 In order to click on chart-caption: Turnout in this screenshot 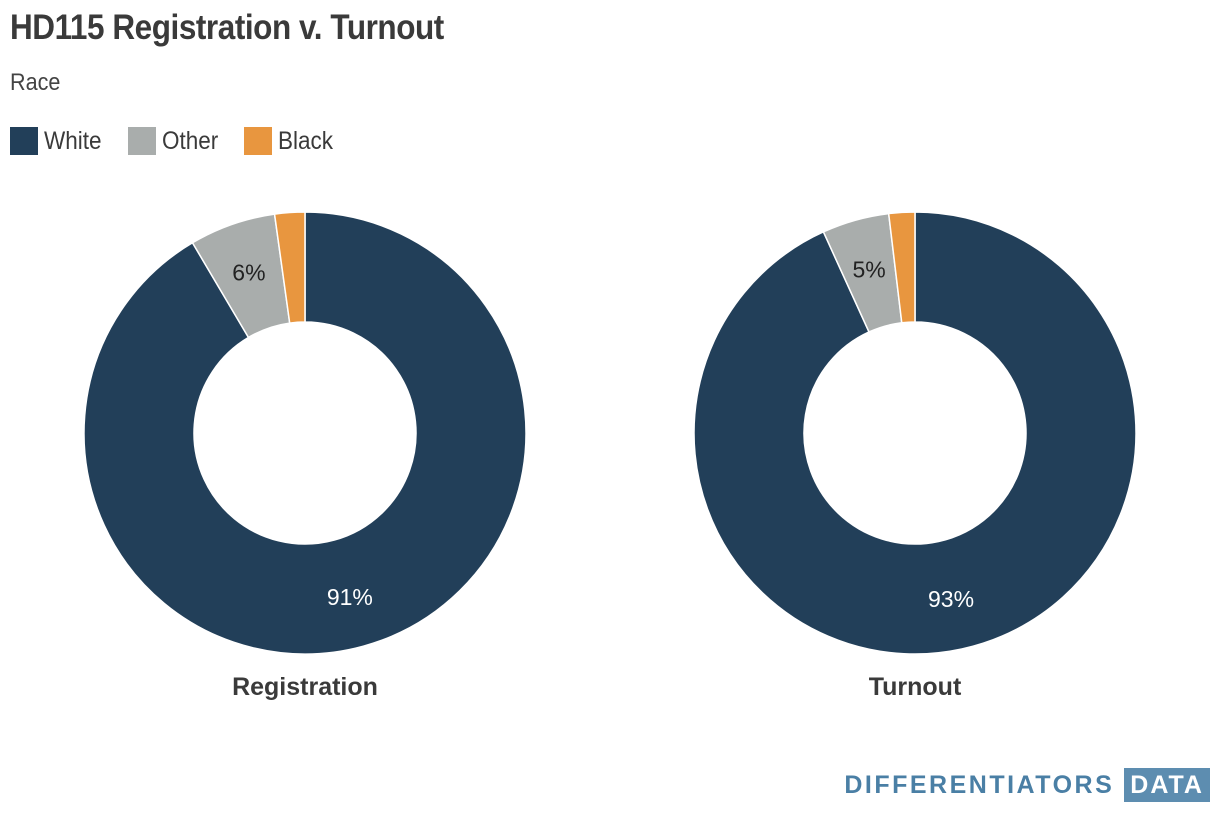, I will do `click(915, 687)`.